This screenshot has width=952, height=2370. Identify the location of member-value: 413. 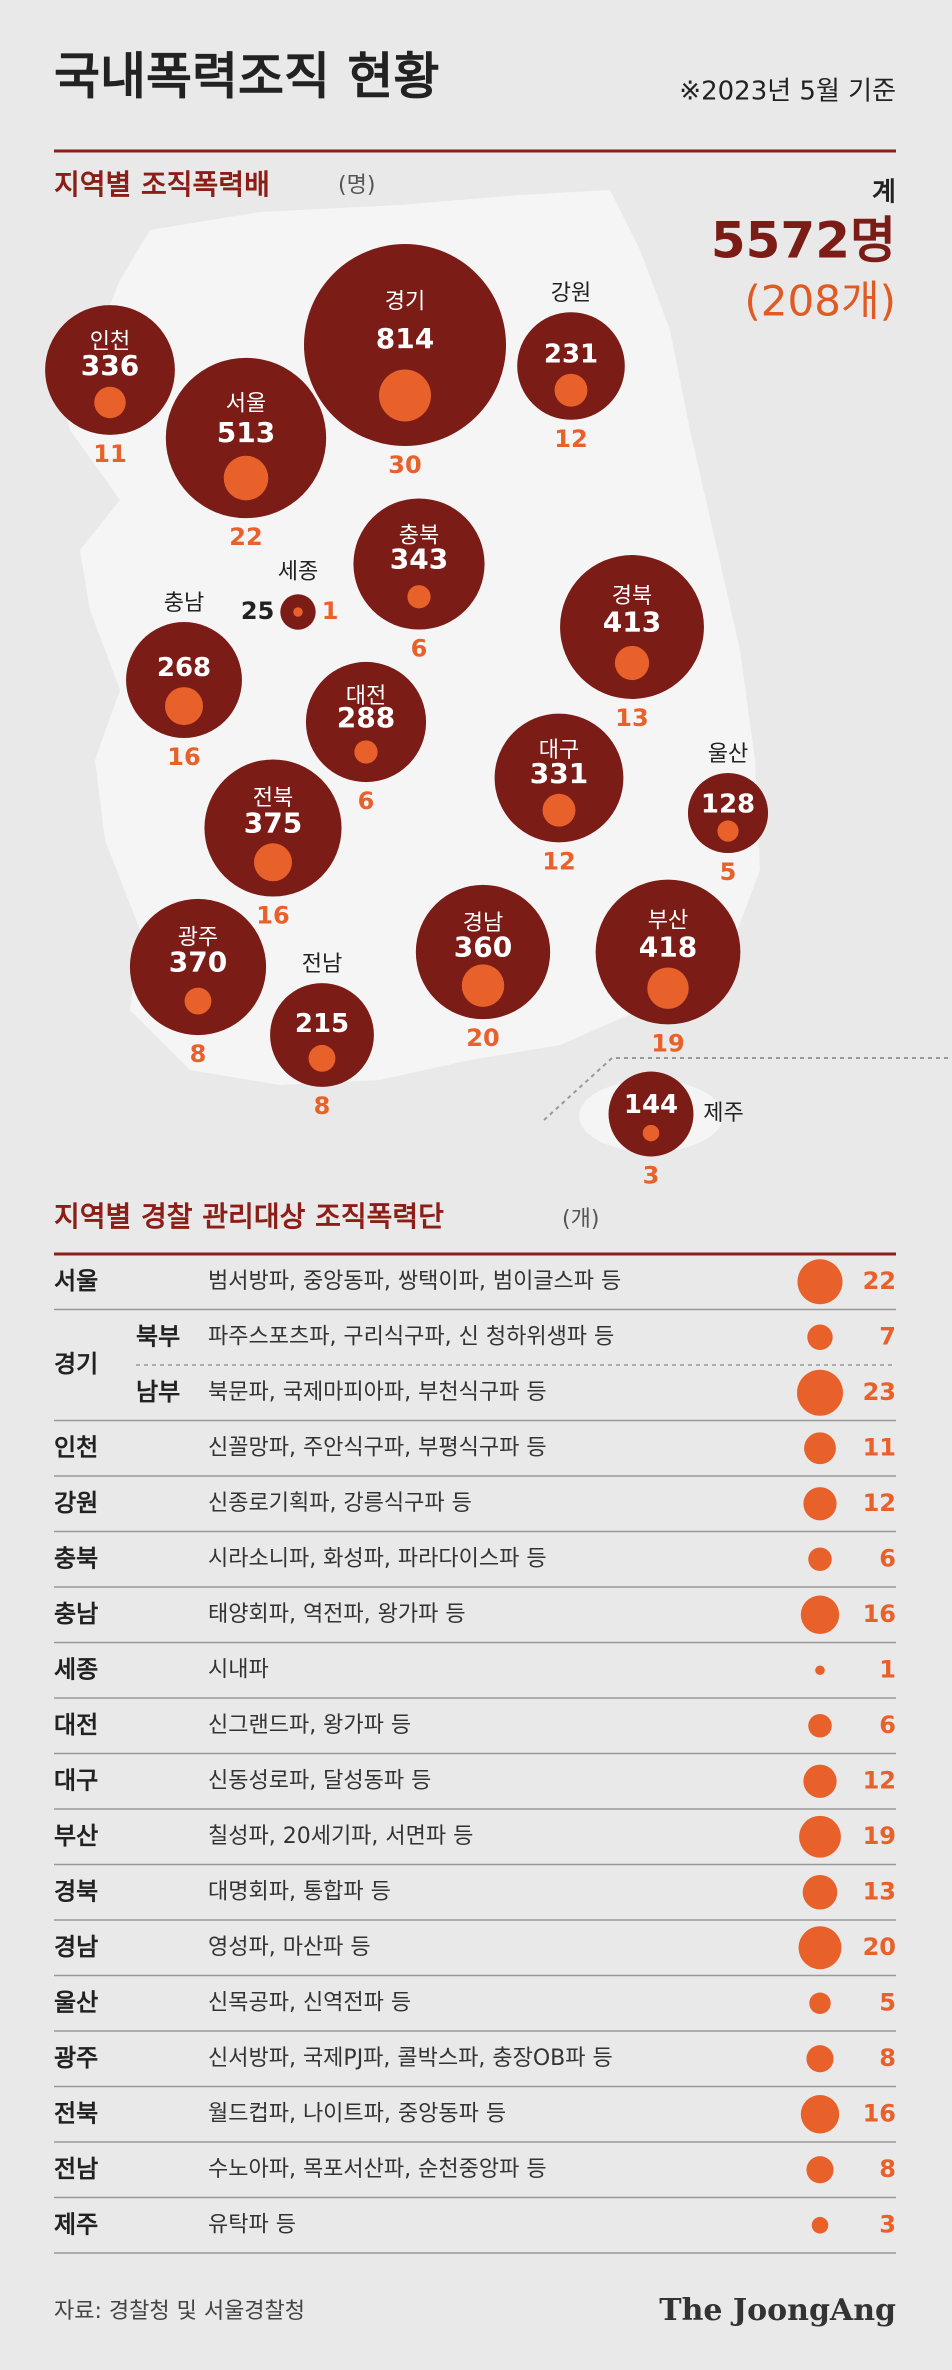
(632, 621).